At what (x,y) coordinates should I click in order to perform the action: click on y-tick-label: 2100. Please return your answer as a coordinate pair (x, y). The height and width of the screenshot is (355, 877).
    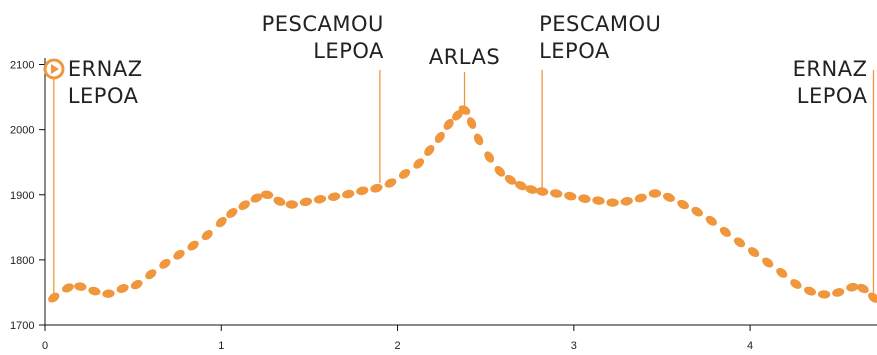
    Looking at the image, I should click on (22, 66).